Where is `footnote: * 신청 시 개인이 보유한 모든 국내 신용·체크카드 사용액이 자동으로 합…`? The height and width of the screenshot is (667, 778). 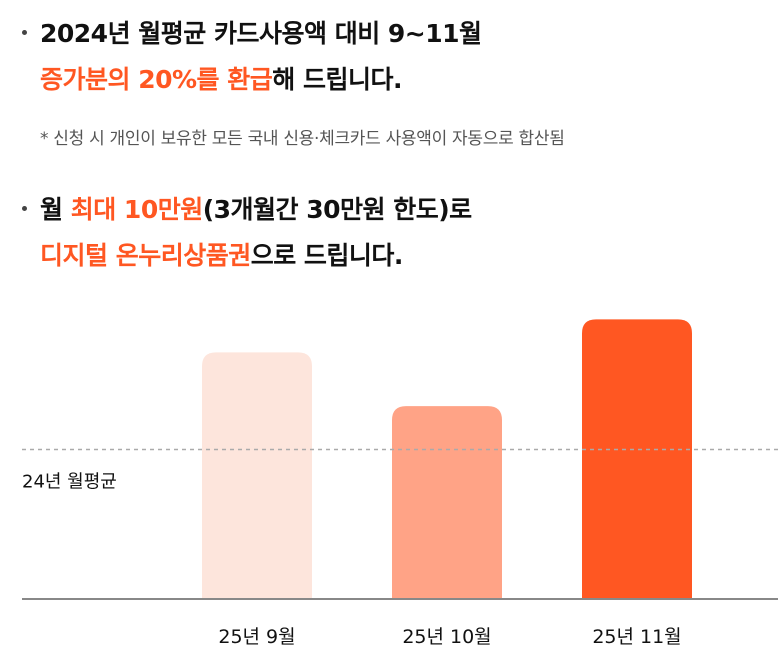
footnote: * 신청 시 개인이 보유한 모든 국내 신용·체크카드 사용액이 자동으로 합… is located at coordinates (302, 139).